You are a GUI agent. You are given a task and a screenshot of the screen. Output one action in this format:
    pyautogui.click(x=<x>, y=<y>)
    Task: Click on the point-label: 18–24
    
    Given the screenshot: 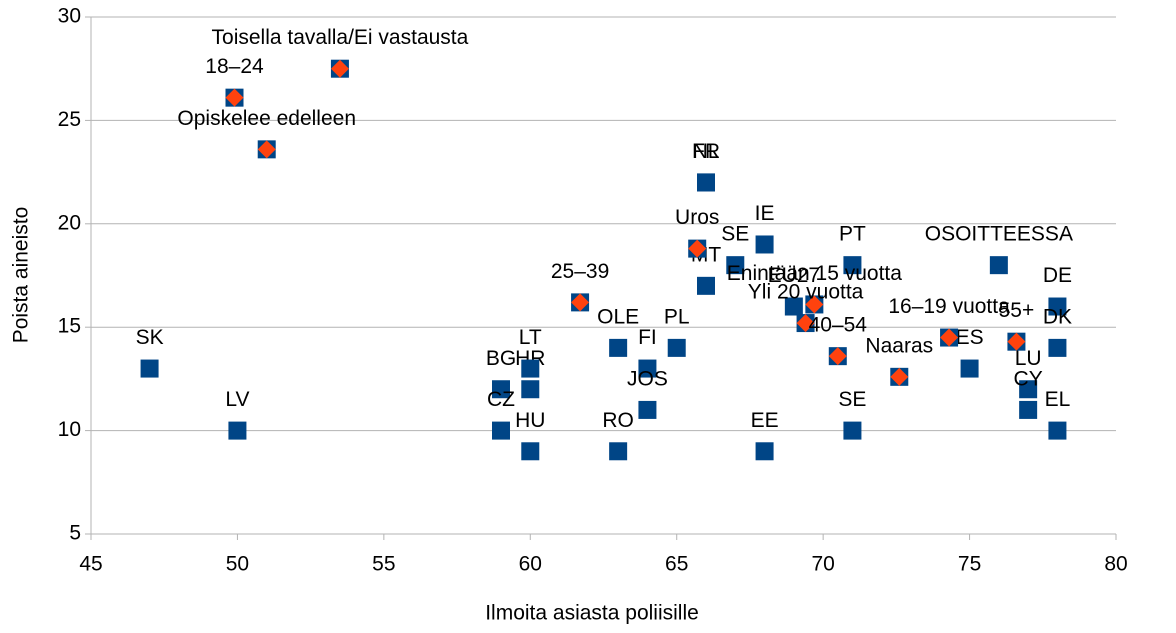 What is the action you would take?
    pyautogui.click(x=234, y=66)
    